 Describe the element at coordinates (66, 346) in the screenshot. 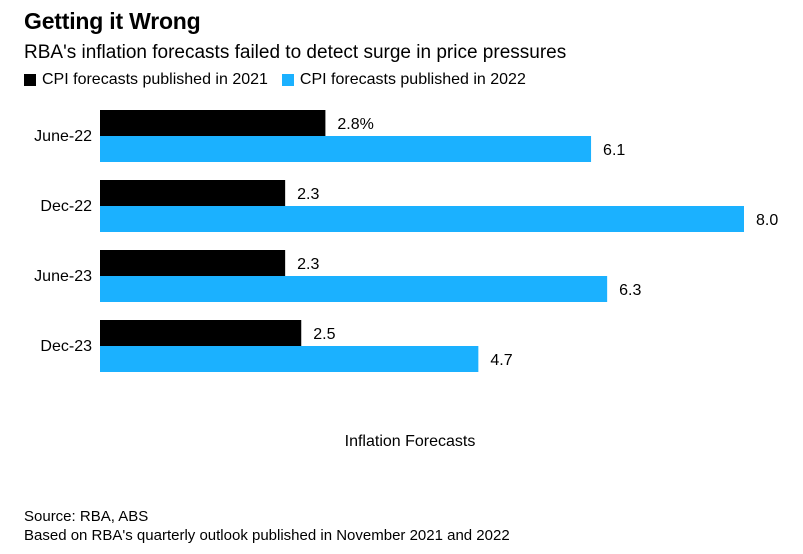

I see `category-label-dec-23: Dec-23` at that location.